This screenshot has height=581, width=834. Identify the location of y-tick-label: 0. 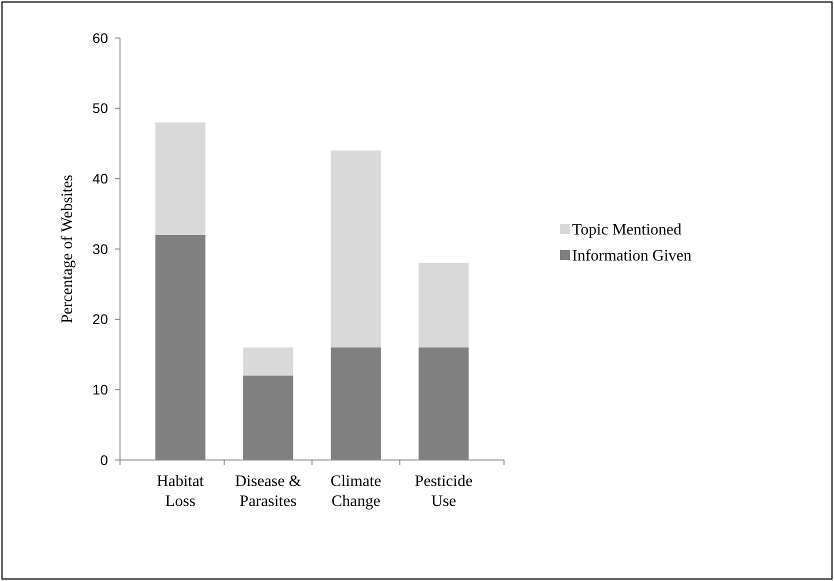
(104, 460).